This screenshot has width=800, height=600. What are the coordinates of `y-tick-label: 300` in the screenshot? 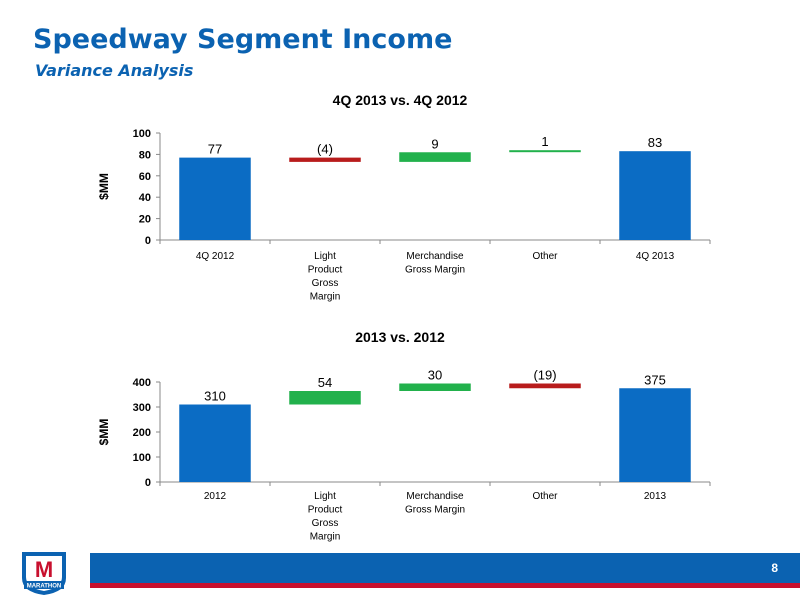 It's located at (142, 408).